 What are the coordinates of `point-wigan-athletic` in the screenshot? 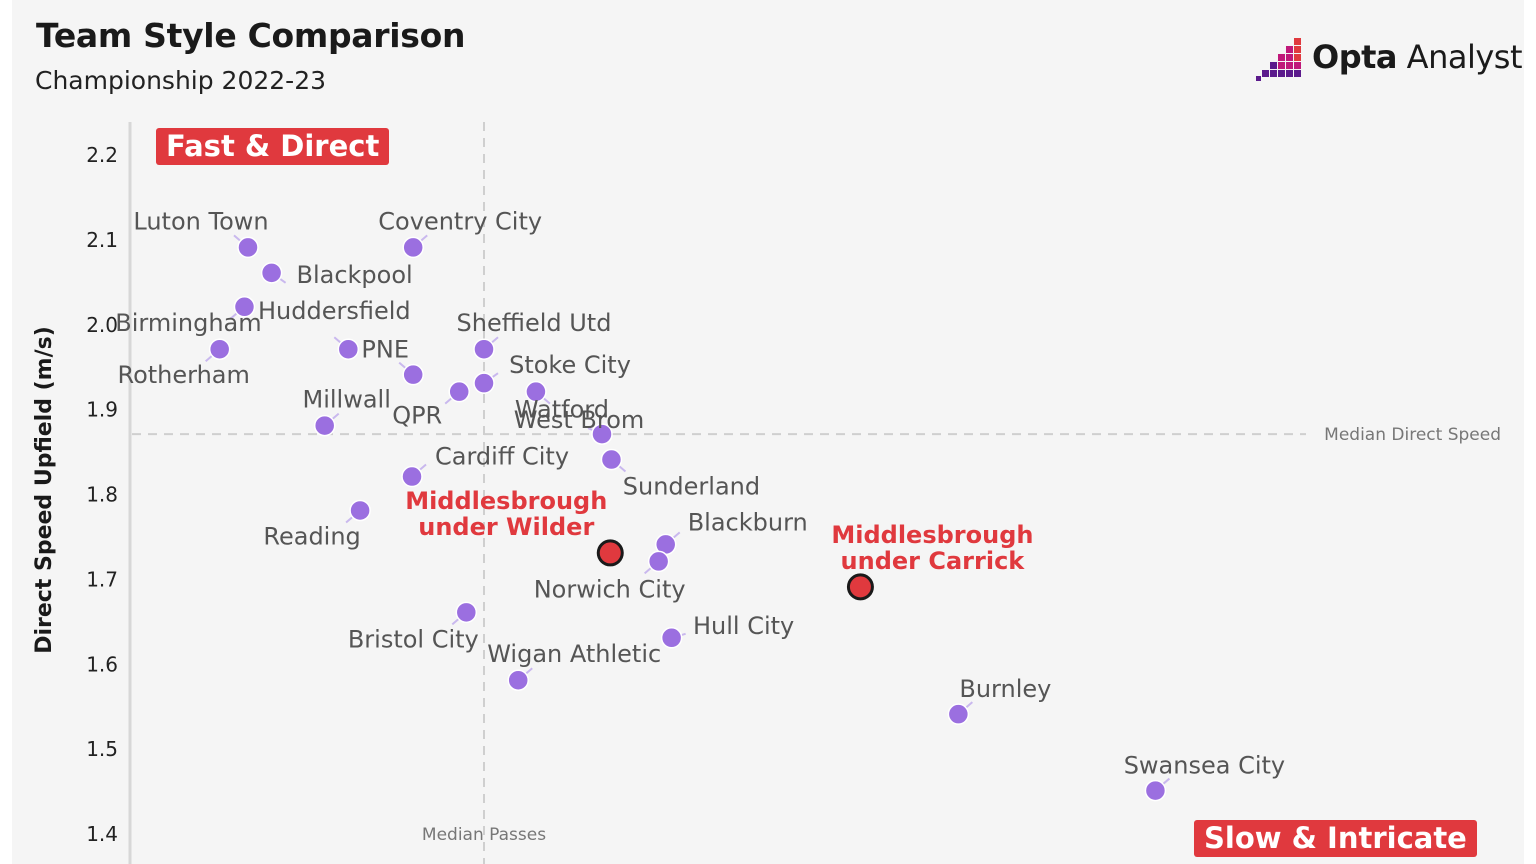 It's located at (518, 680).